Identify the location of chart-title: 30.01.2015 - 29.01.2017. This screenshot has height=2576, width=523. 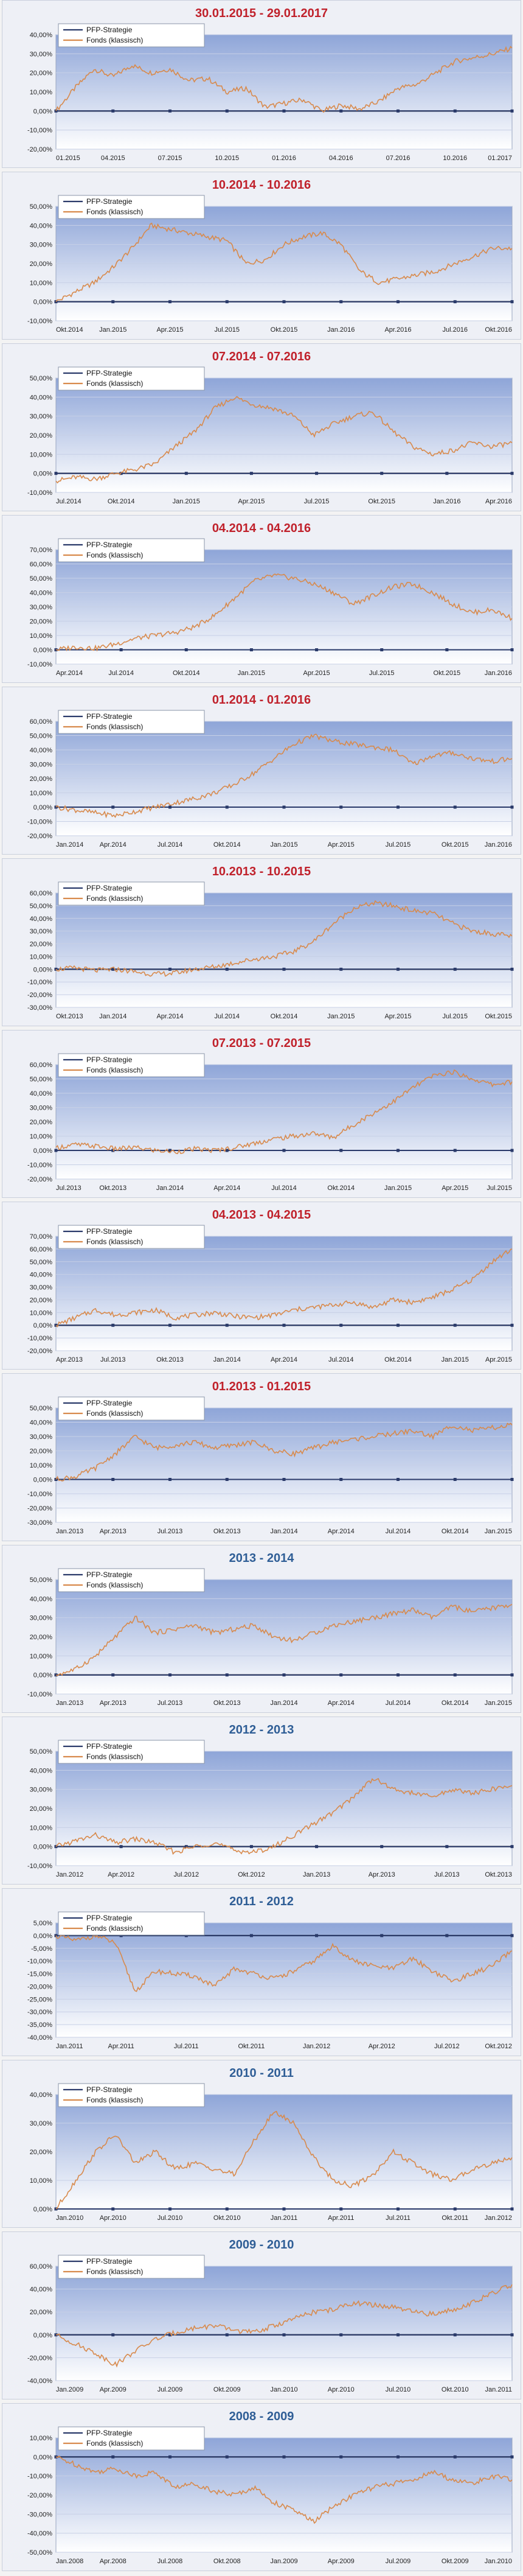
(261, 13).